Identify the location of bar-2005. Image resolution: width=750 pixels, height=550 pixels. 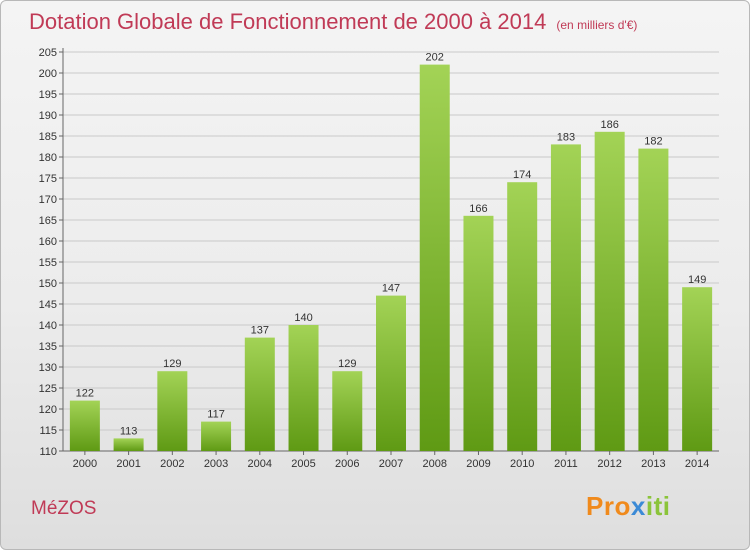
(303, 388).